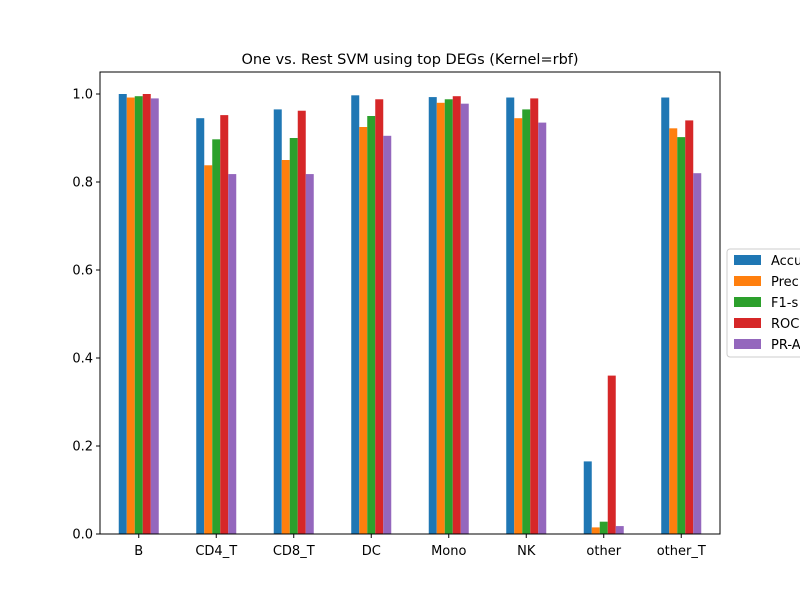 The image size is (800, 600). What do you see at coordinates (456, 315) in the screenshot?
I see `bar-roc-mono` at bounding box center [456, 315].